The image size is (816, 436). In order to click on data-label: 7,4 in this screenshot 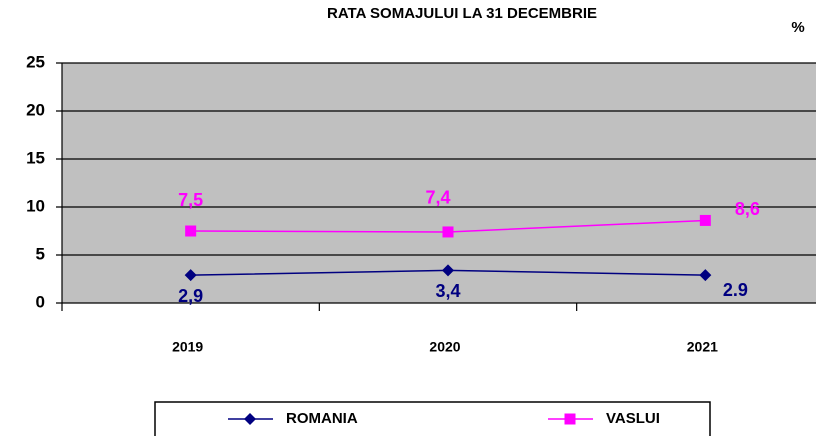, I will do `click(437, 198)`.